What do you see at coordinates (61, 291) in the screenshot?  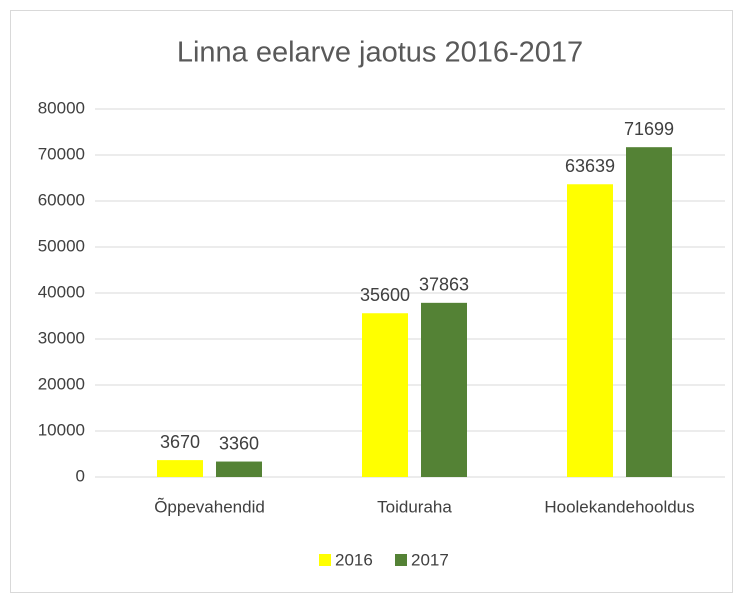 I see `y-tick-label: 40000` at bounding box center [61, 291].